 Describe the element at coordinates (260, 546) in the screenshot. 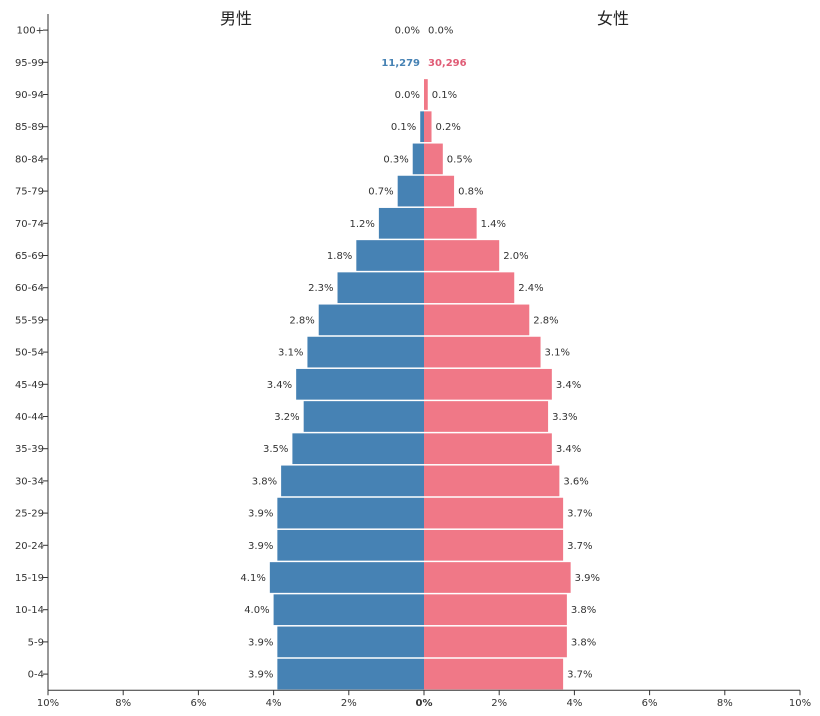

I see `label-male-20-24: 3.9%` at that location.